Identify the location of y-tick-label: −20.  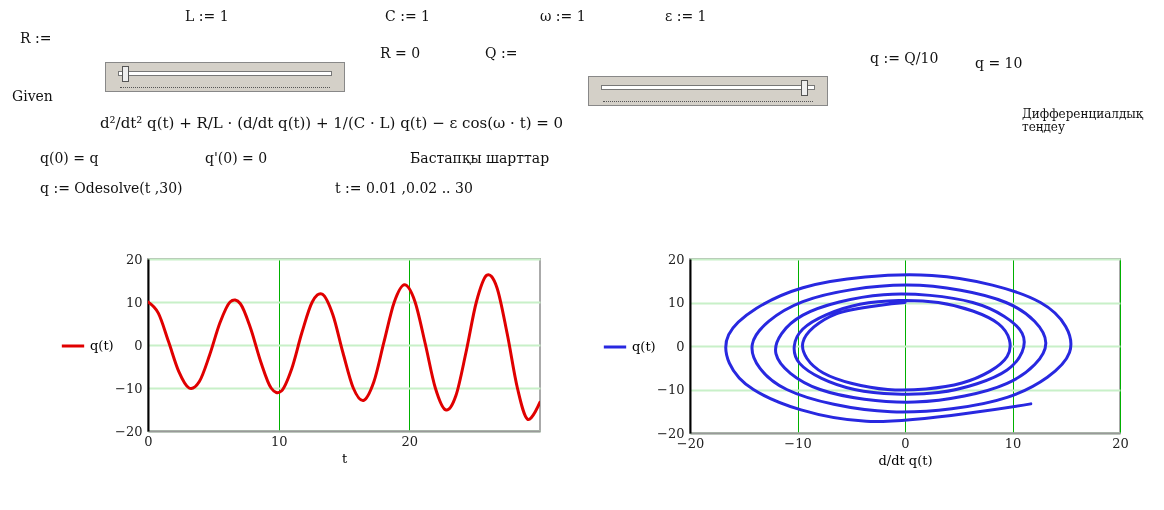
(129, 431).